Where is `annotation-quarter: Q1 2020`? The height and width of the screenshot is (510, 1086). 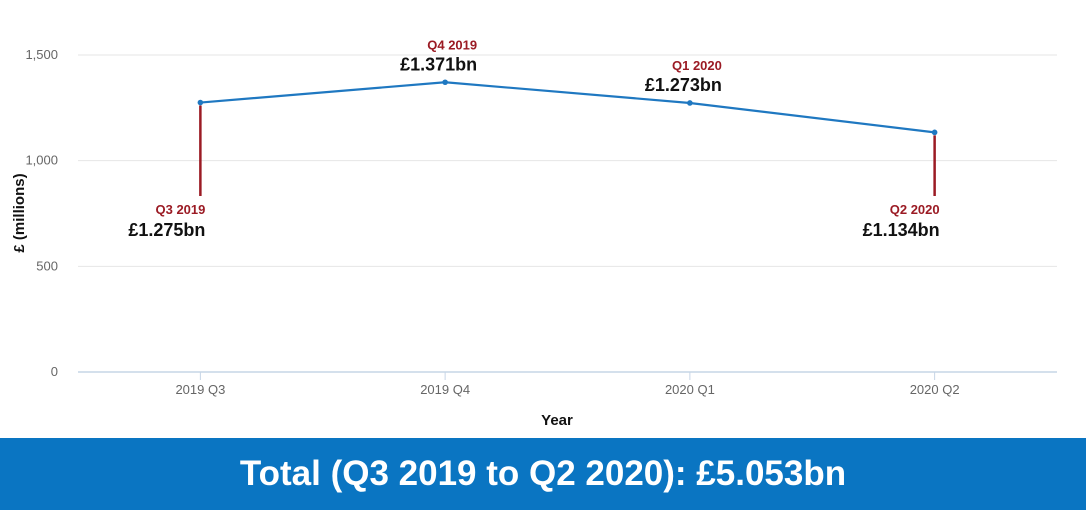 annotation-quarter: Q1 2020 is located at coordinates (697, 65).